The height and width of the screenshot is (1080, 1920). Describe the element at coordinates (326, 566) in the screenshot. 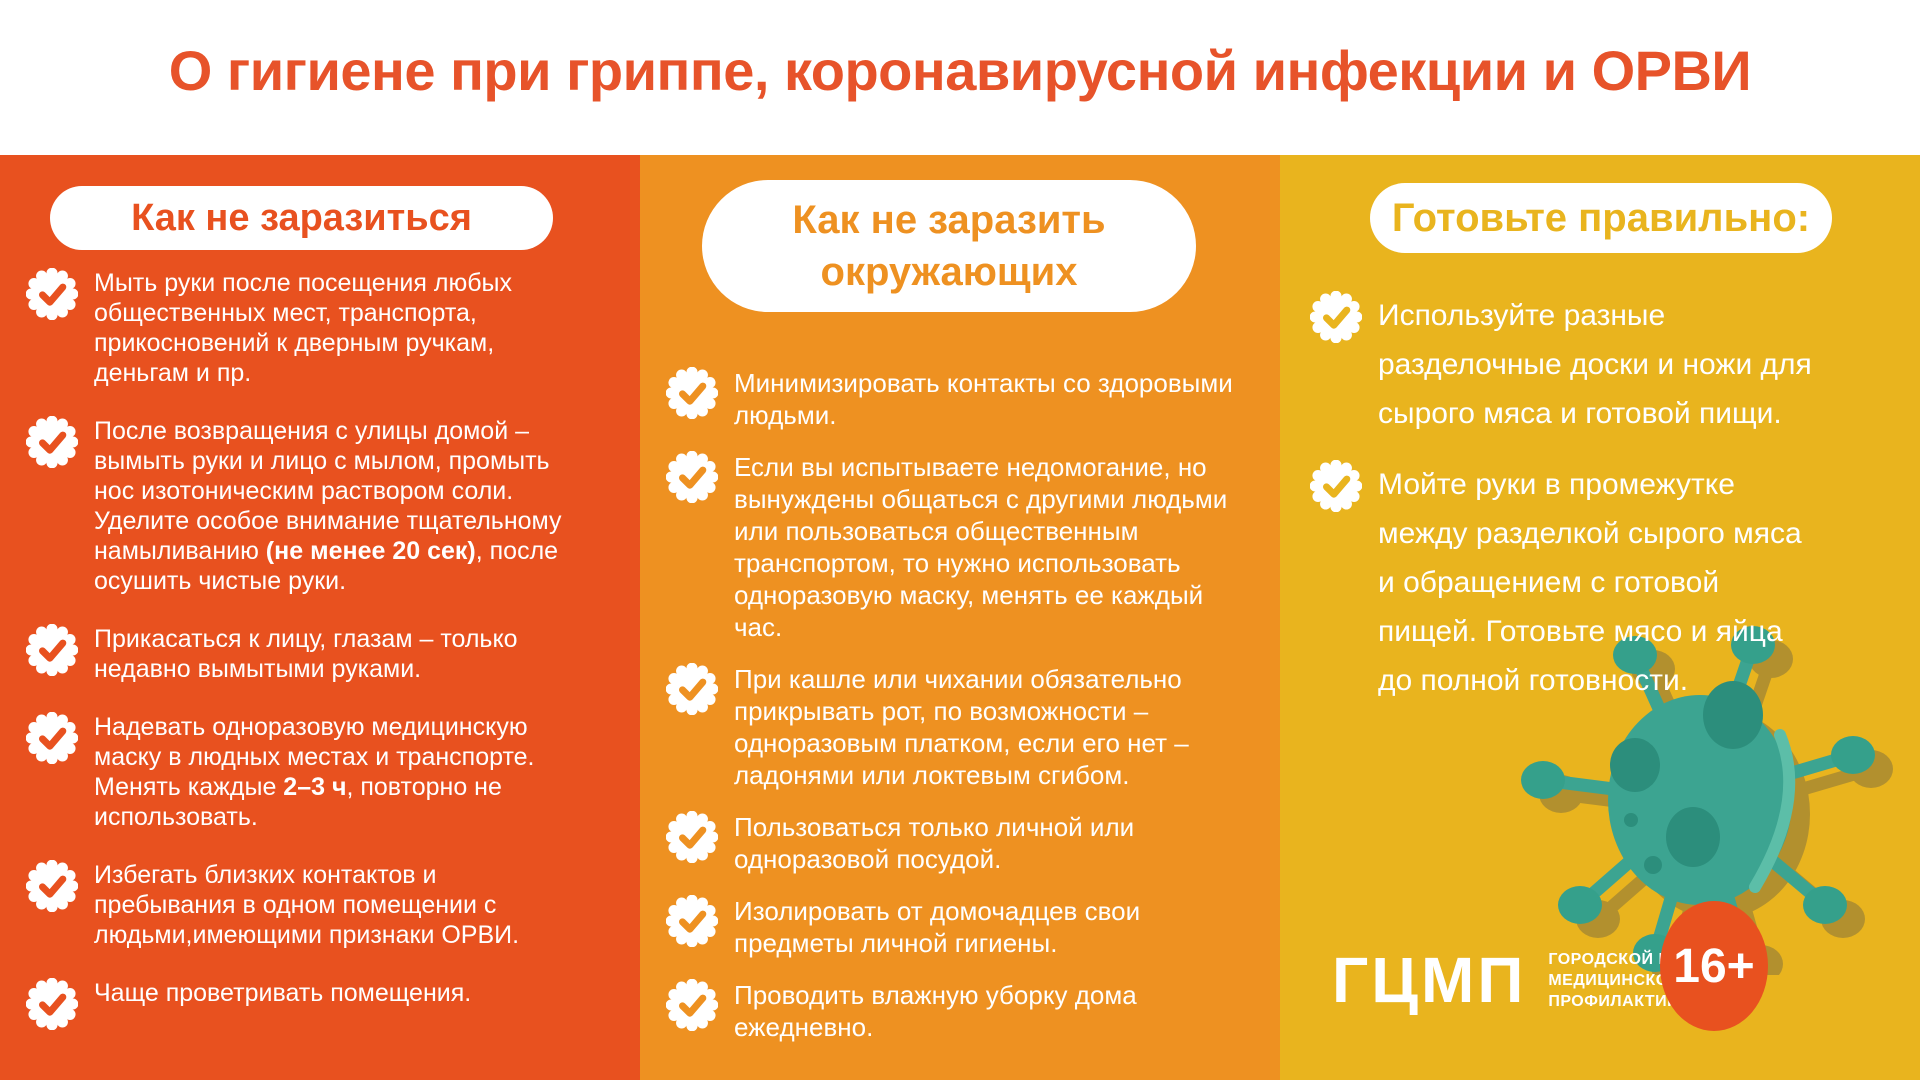

I see `text-segment: , после осушить чистые руки.` at that location.